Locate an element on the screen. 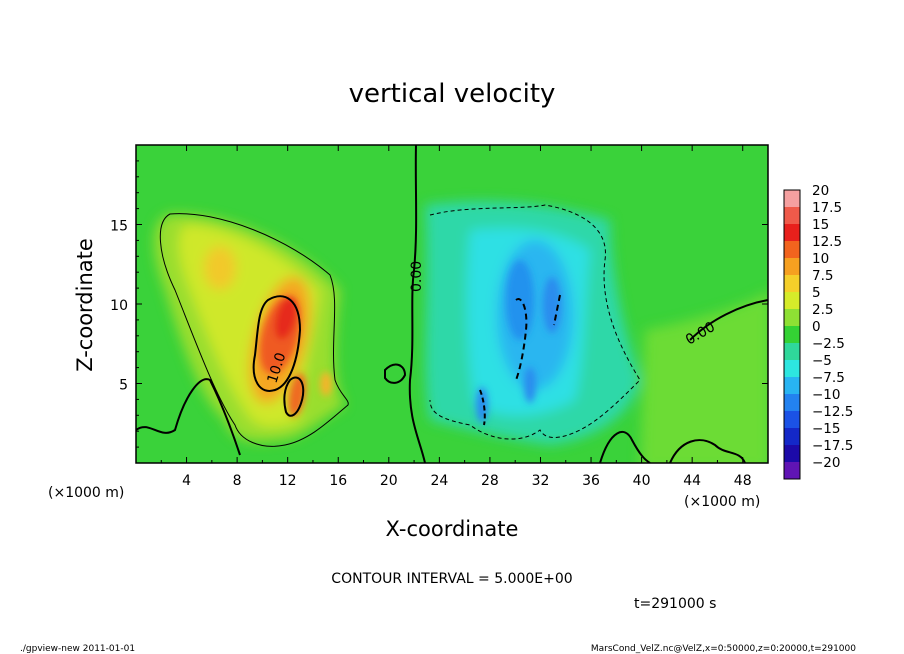  warm-cell-lower is located at coordinates (297, 395).